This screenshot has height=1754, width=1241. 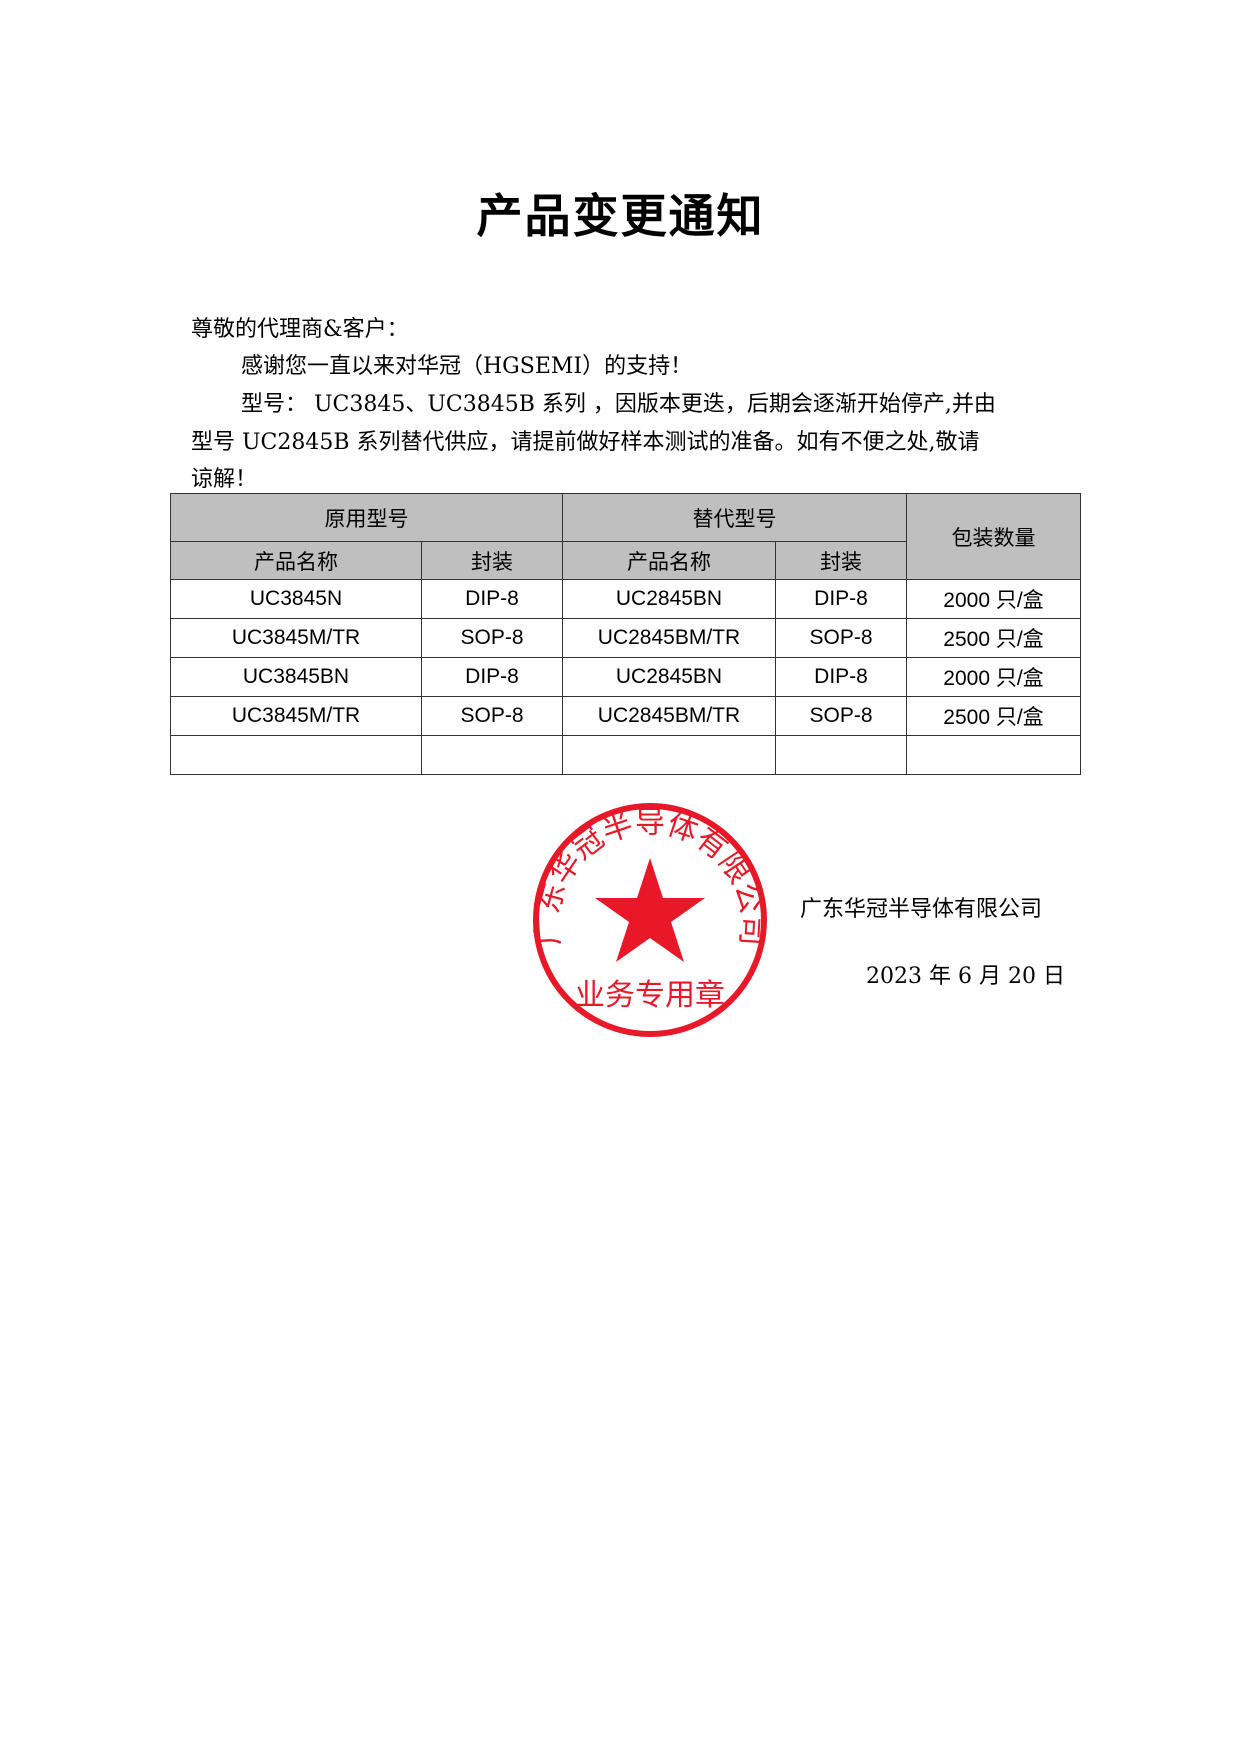 I want to click on table-row: UC3845BN DIP-8 UC2845BN DIP-8 2000 只/盒, so click(x=625, y=677).